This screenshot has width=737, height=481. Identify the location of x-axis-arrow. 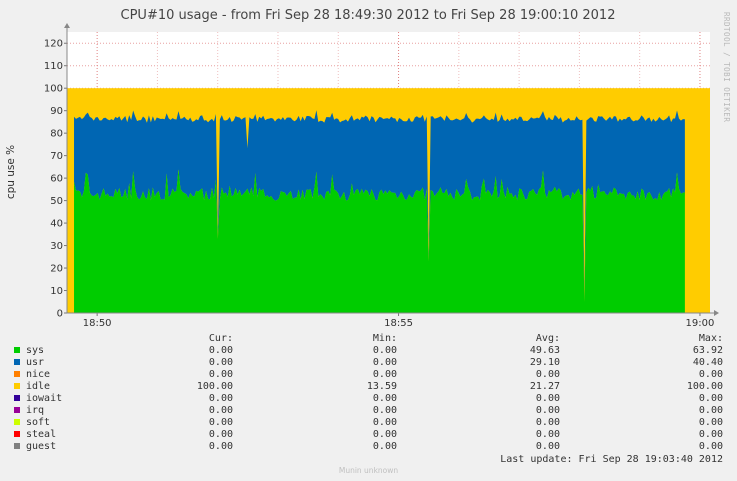
(716, 313).